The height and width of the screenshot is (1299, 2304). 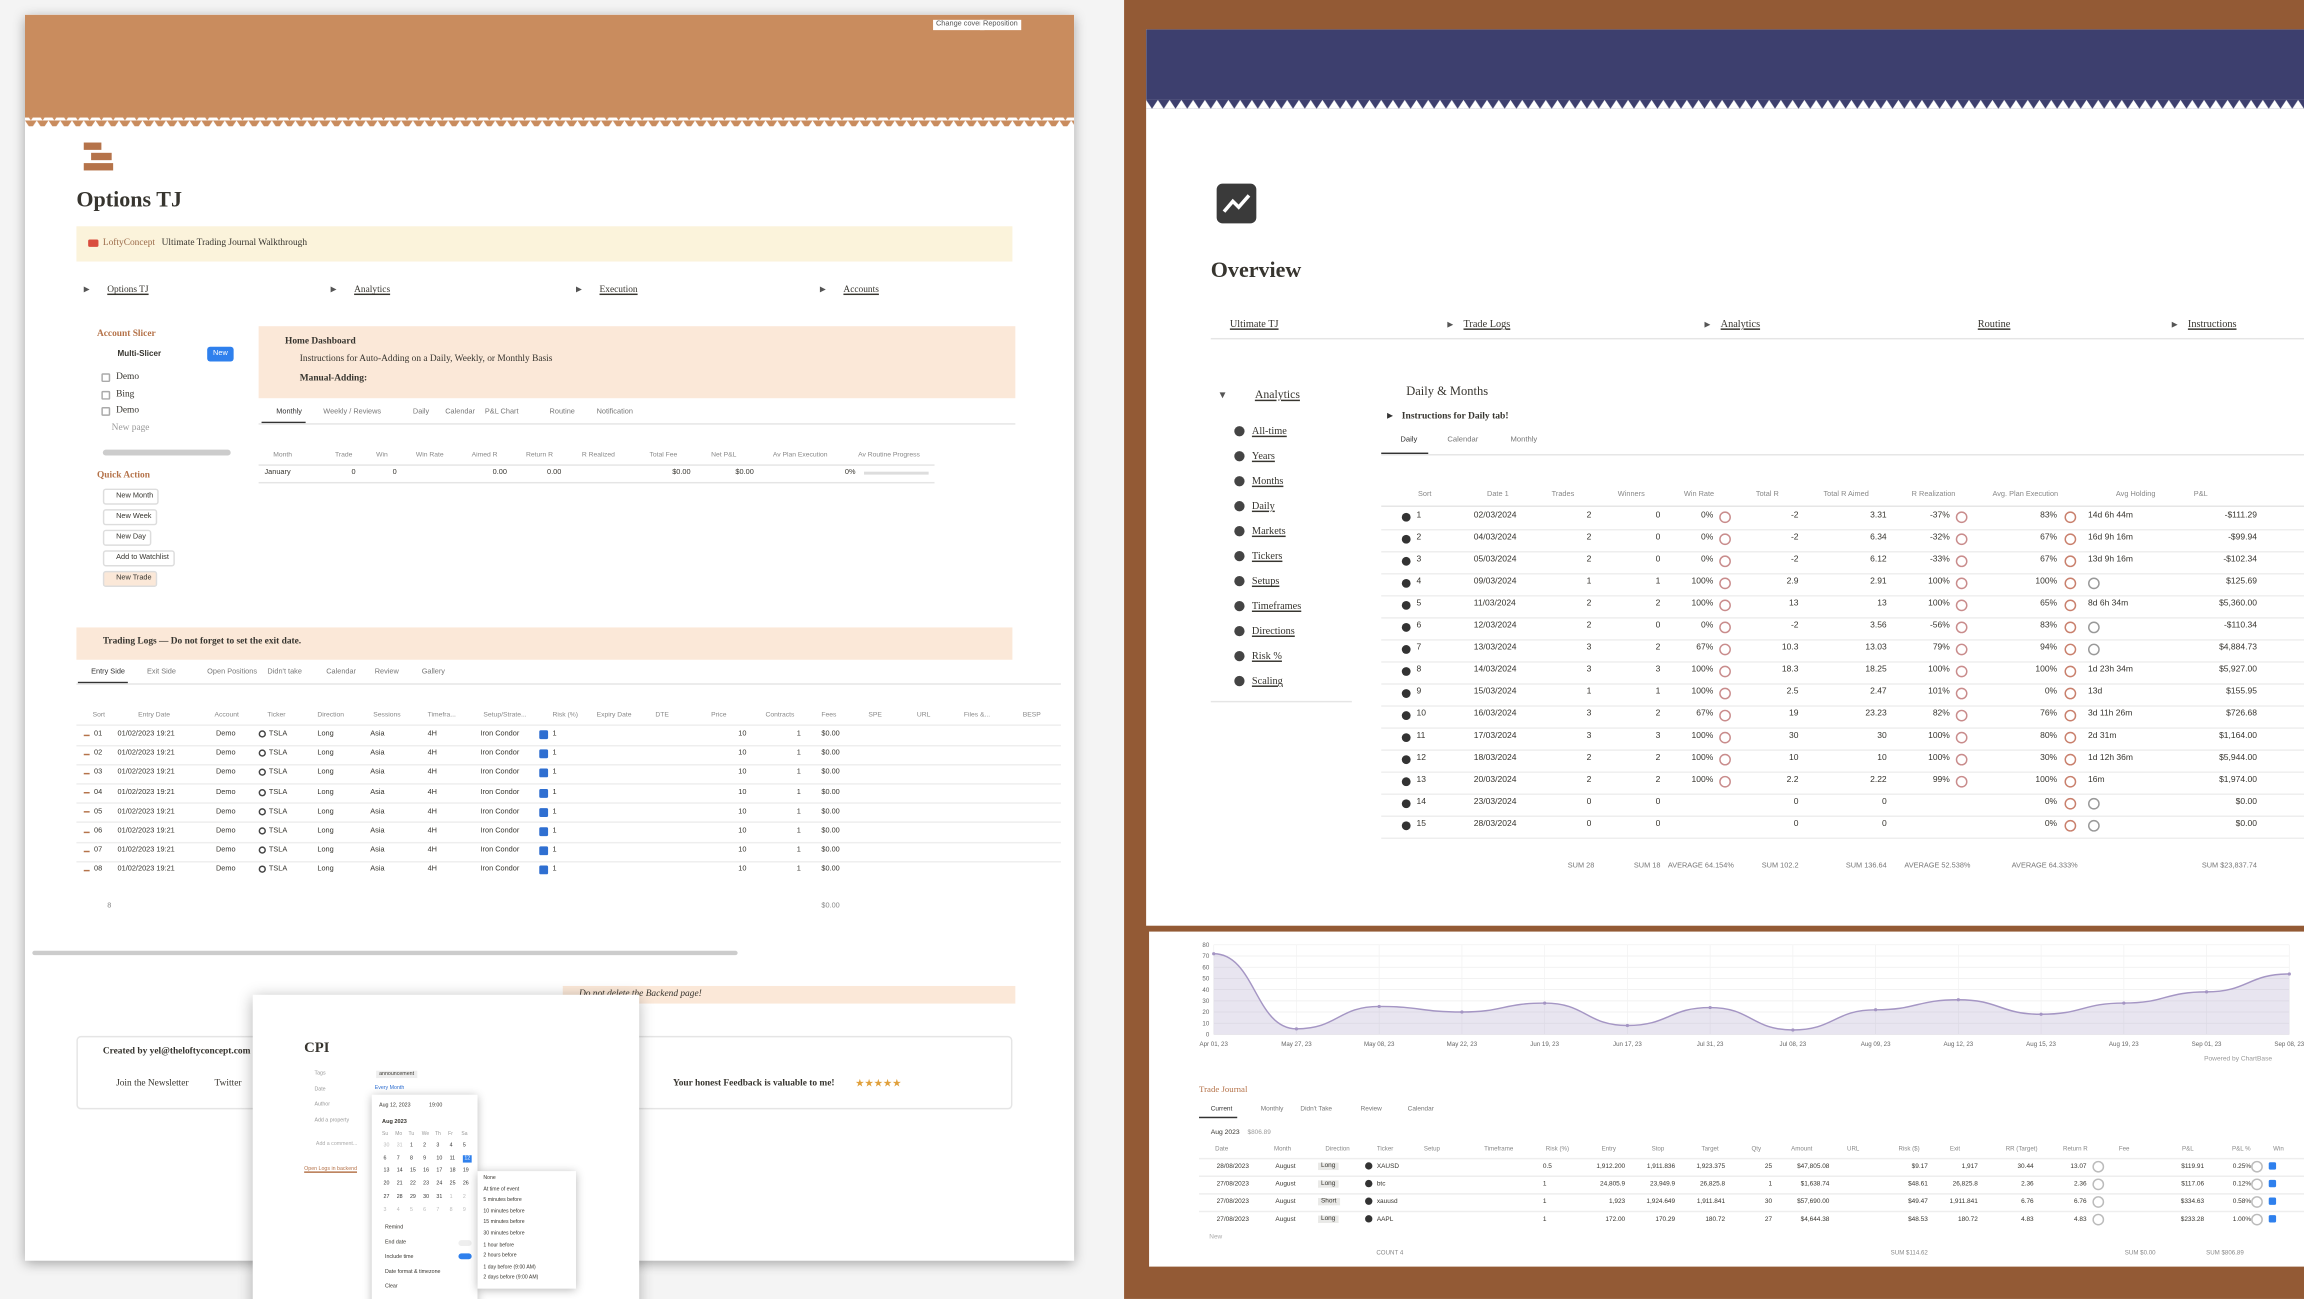 I want to click on calendar-day: 24, so click(x=439, y=1183).